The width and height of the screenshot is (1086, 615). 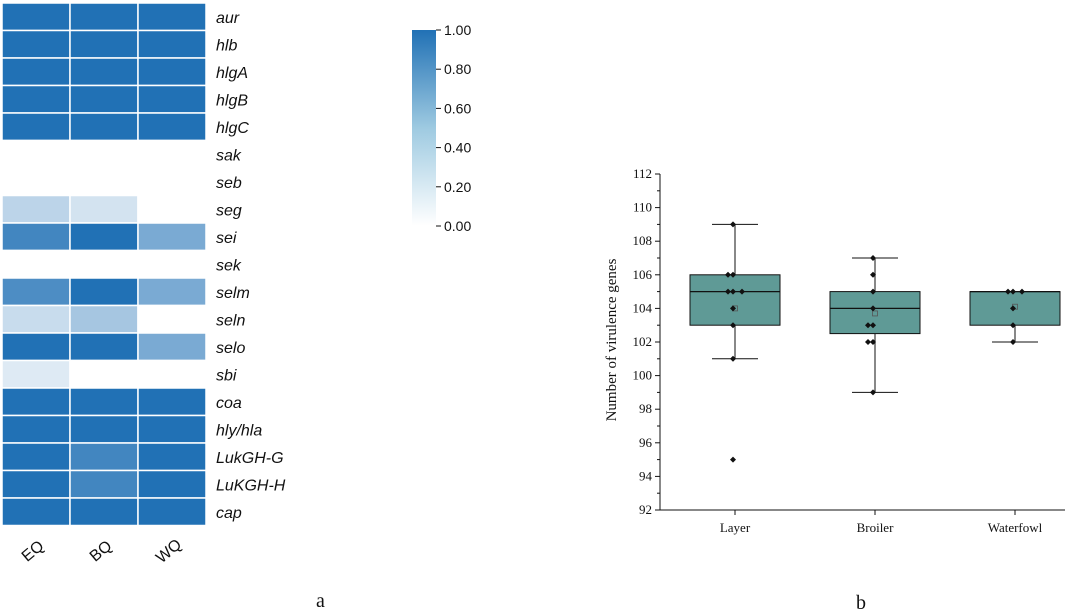 What do you see at coordinates (457, 187) in the screenshot?
I see `colorbar-tick-label: 0.20` at bounding box center [457, 187].